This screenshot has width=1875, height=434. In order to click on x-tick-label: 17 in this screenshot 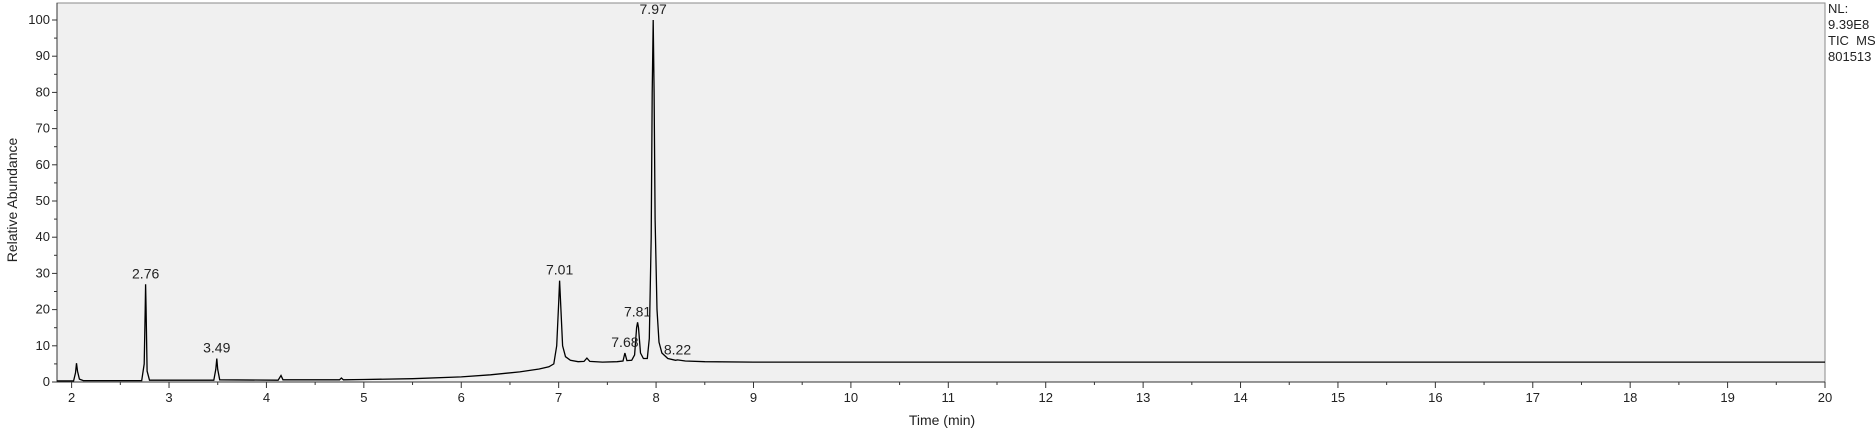, I will do `click(1533, 397)`.